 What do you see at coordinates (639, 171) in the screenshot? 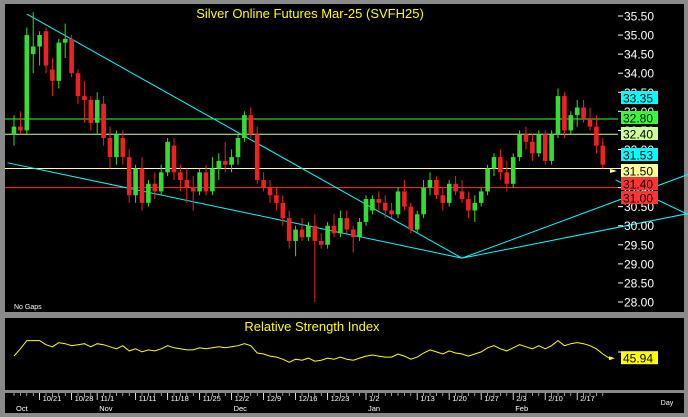
I see `price-label-4: 31.50` at bounding box center [639, 171].